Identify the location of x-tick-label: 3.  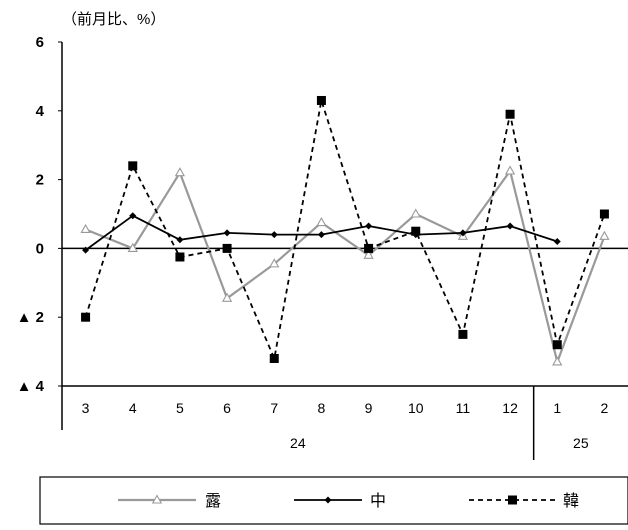
(86, 408).